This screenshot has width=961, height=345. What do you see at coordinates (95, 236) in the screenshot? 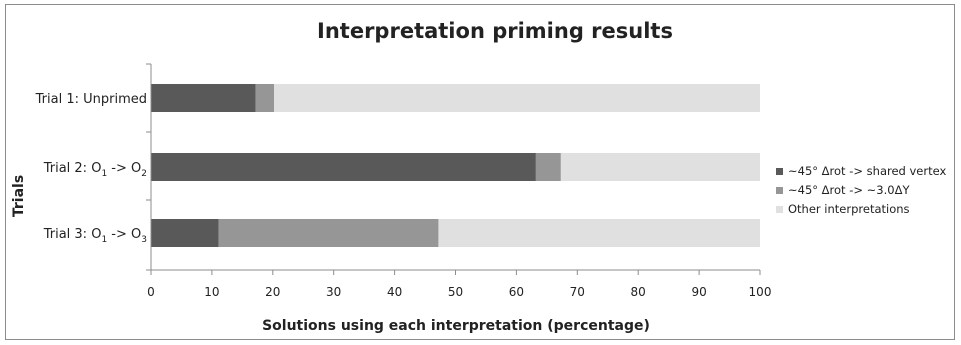
I see `category-label: Trial 3: O1 -> O3` at bounding box center [95, 236].